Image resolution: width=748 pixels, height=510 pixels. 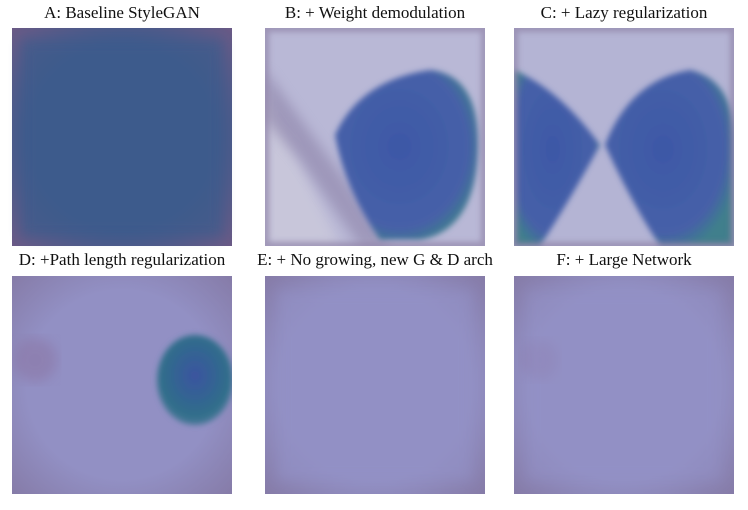 What do you see at coordinates (122, 137) in the screenshot?
I see `image-a` at bounding box center [122, 137].